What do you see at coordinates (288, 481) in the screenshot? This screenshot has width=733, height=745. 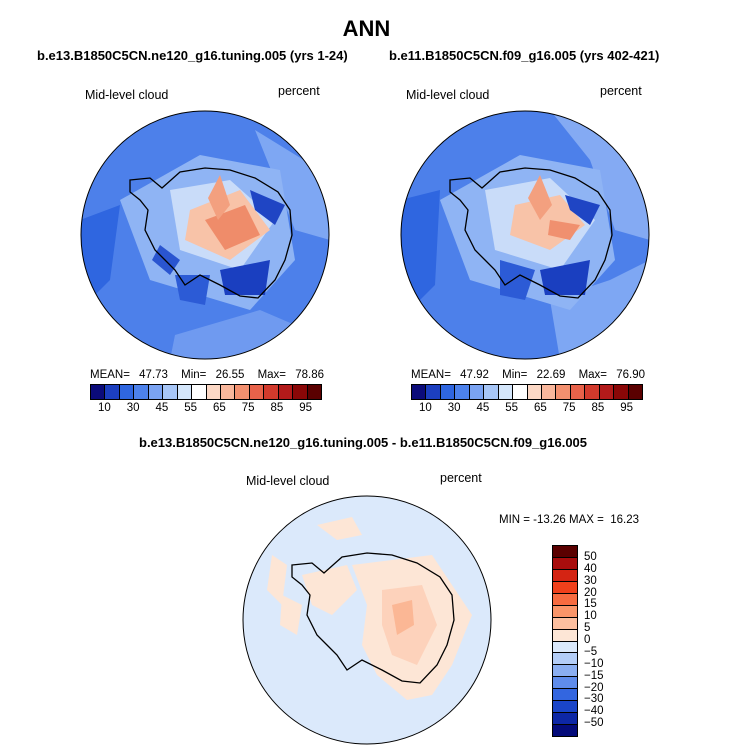 I see `panel3-variable-label: Mid-level cloud` at bounding box center [288, 481].